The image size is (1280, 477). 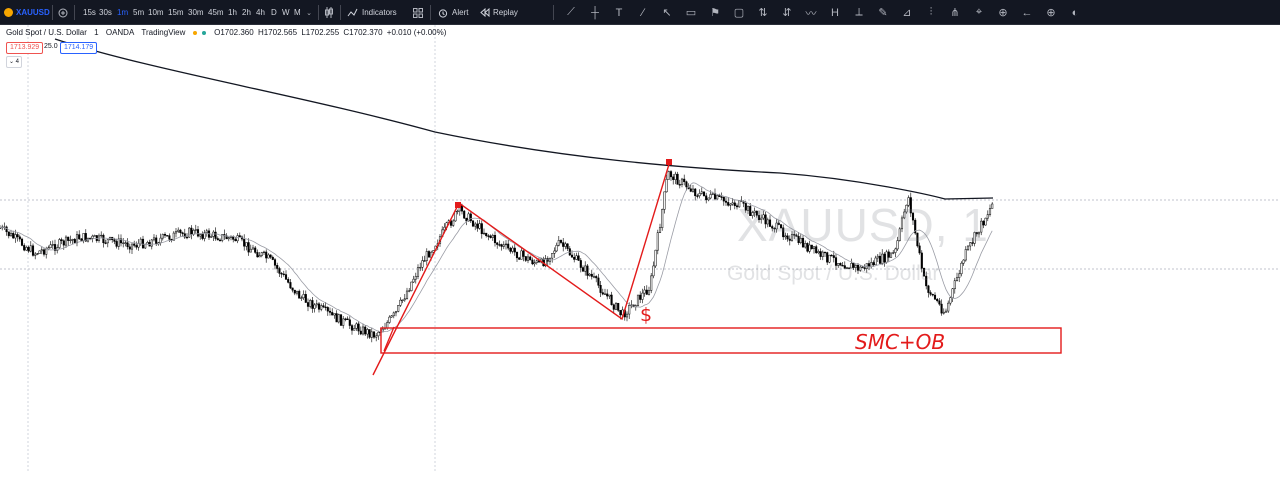 I want to click on legend-title: Gold Spot / U.S. Dollar, so click(x=46, y=32).